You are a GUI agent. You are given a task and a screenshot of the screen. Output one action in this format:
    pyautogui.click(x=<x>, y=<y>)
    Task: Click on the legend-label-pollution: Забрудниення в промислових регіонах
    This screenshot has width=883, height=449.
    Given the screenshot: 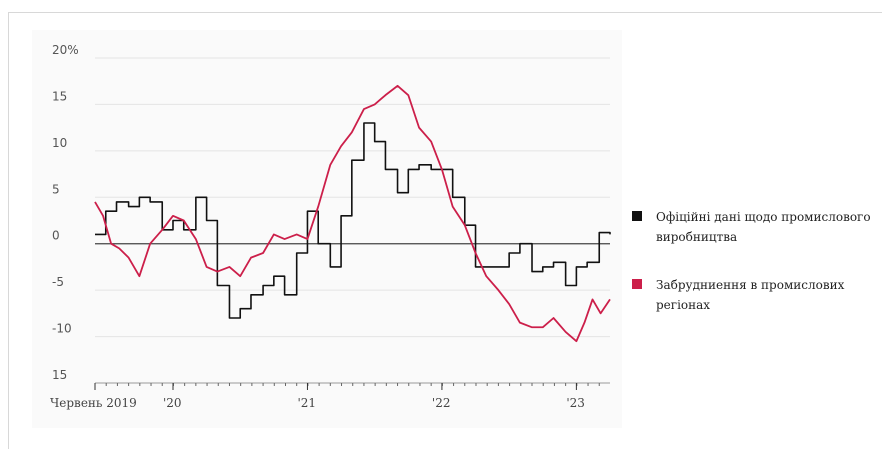 What is the action you would take?
    pyautogui.click(x=750, y=295)
    